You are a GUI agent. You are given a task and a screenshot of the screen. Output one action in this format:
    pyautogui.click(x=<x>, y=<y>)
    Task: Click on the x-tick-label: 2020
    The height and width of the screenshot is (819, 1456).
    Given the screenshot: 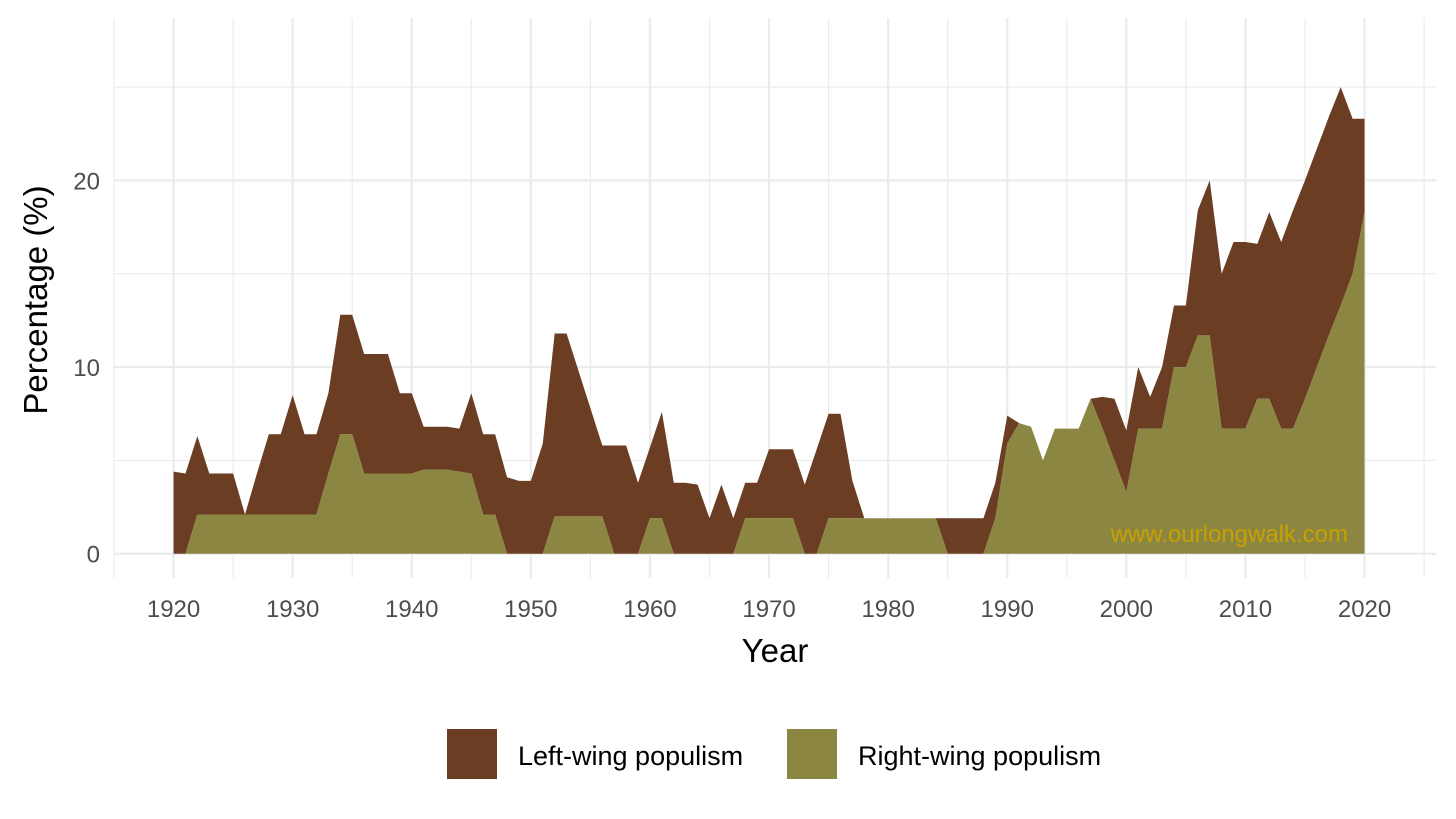 What is the action you would take?
    pyautogui.click(x=1364, y=609)
    